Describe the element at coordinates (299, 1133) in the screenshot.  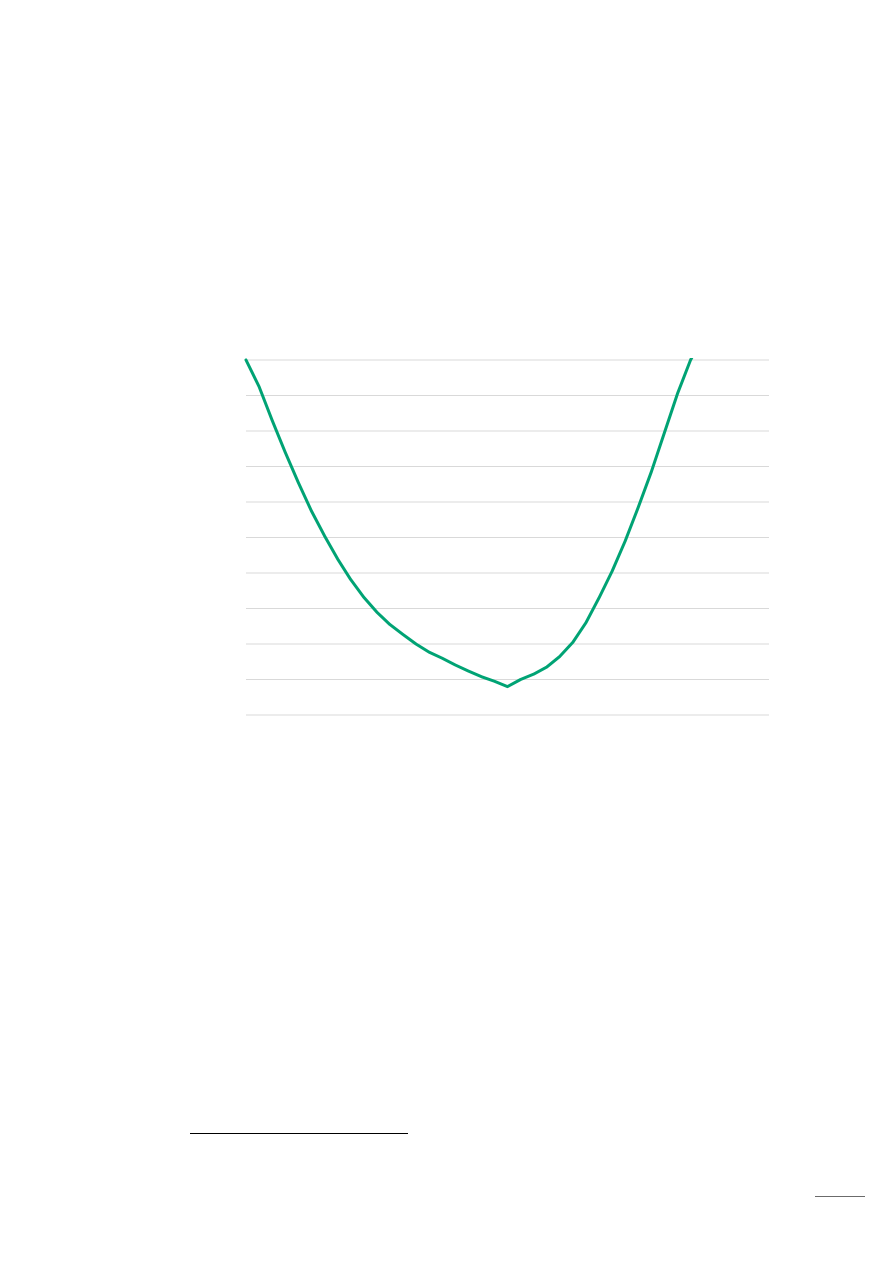
I see `footnote-separator` at that location.